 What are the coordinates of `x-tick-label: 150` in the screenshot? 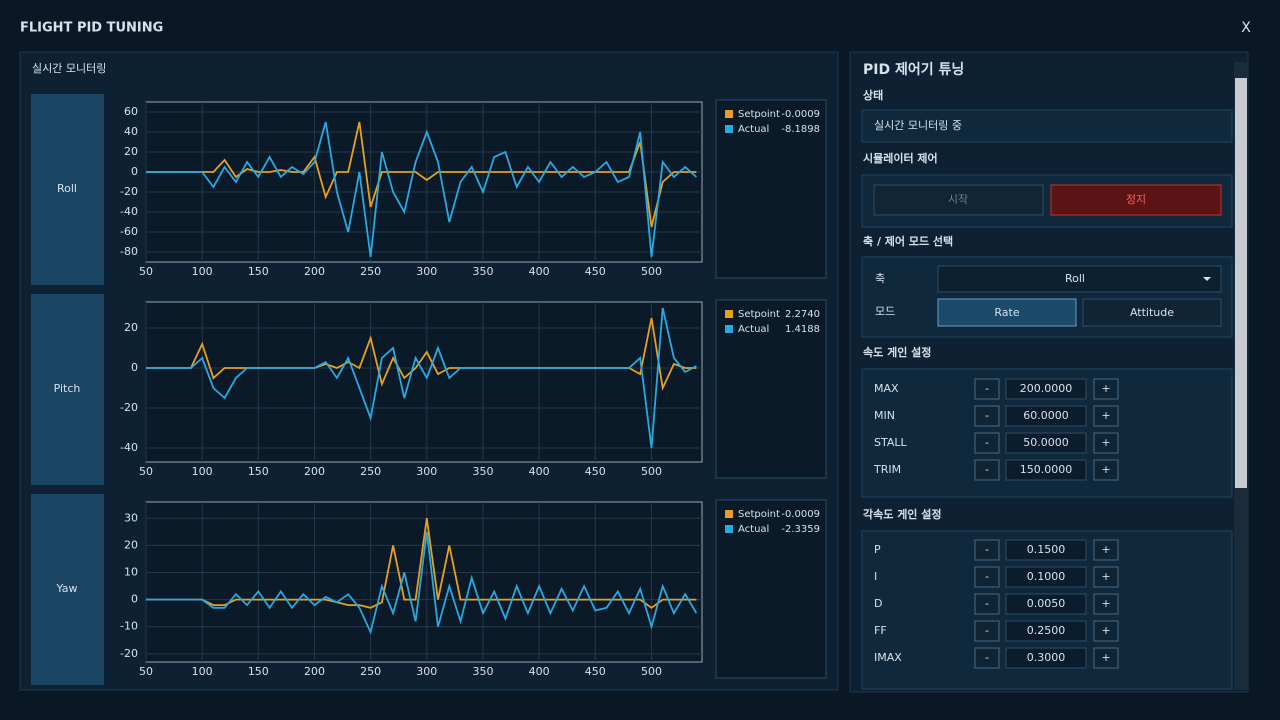 It's located at (258, 471).